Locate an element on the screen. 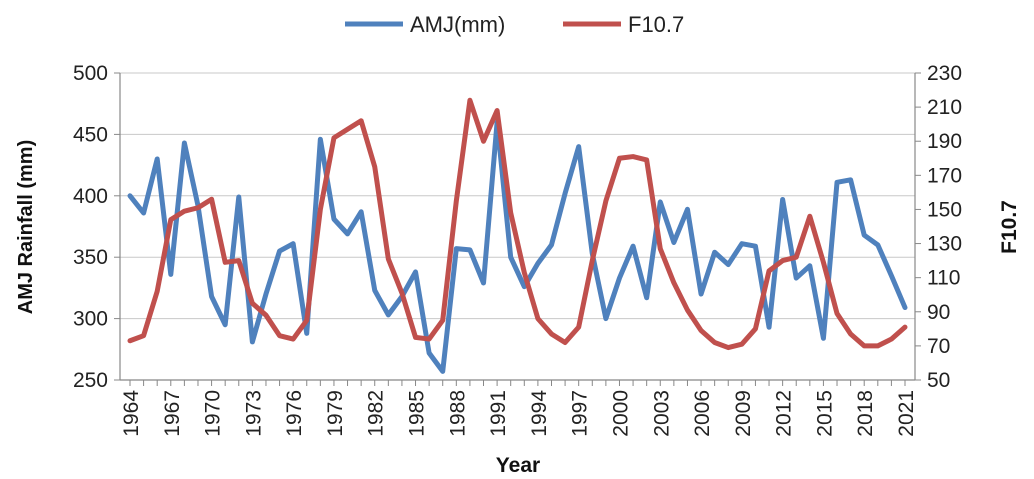 The image size is (1034, 479). left-tick-label: 450 is located at coordinates (90, 134).